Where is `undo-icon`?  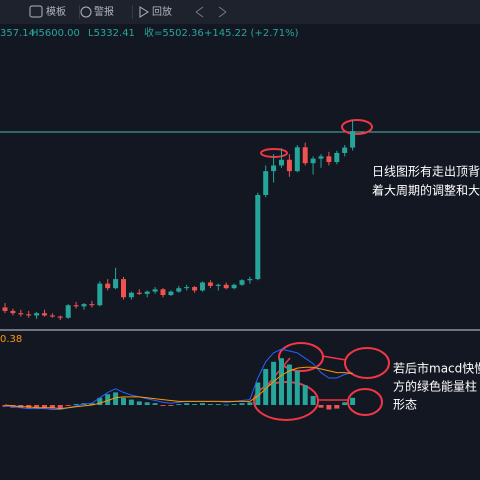
undo-icon is located at coordinates (199, 12).